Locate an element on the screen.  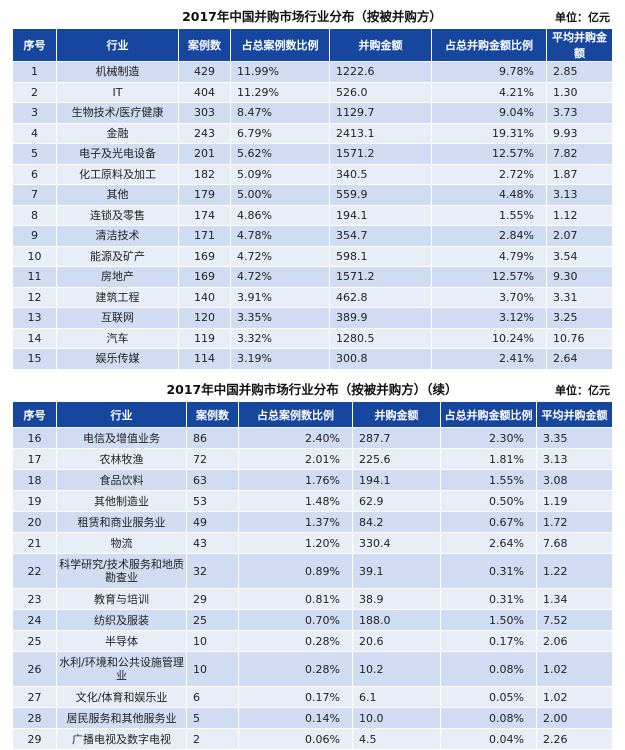
table1-title: 2017年中国并购市场行业分布（按被并购方） is located at coordinates (312, 16).